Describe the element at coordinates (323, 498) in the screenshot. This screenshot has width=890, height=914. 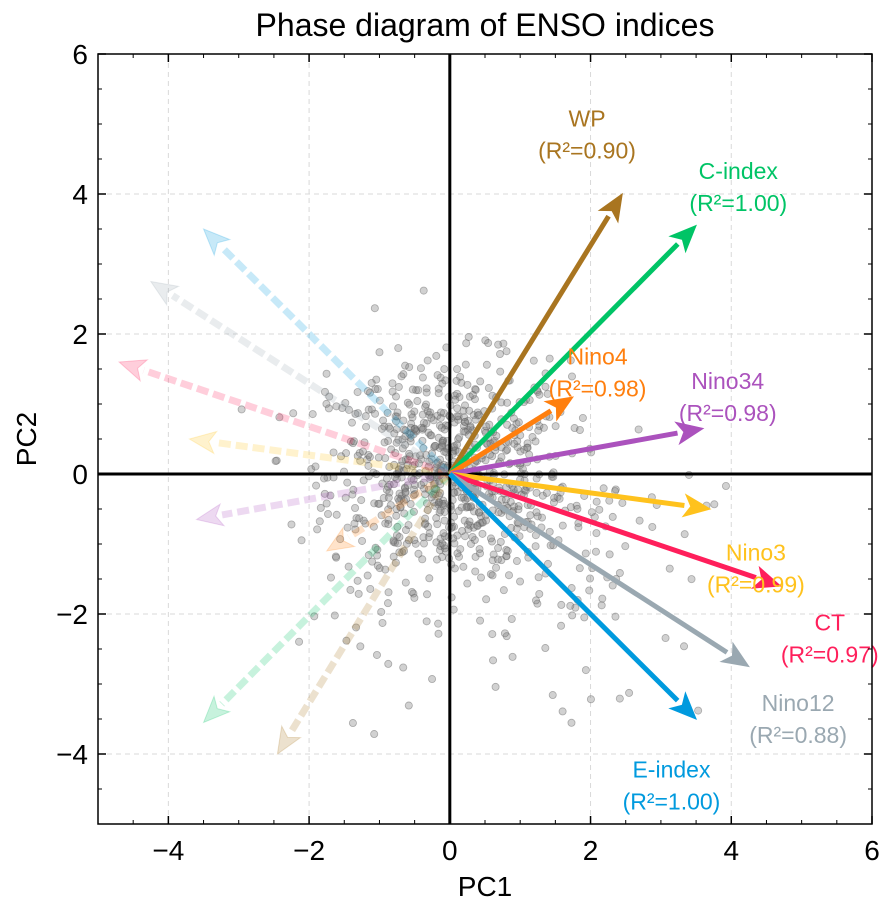
I see `mirrored-arrow` at that location.